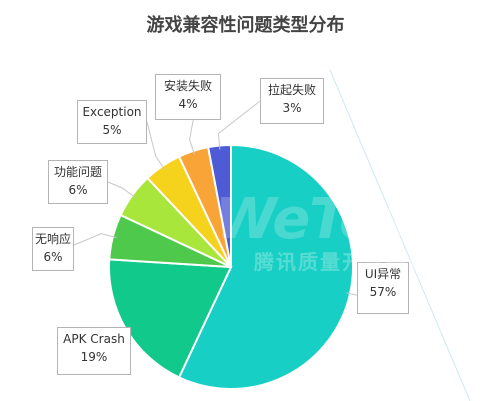 Image resolution: width=491 pixels, height=401 pixels. Describe the element at coordinates (112, 122) in the screenshot. I see `callout-exception: Exception 5%` at that location.